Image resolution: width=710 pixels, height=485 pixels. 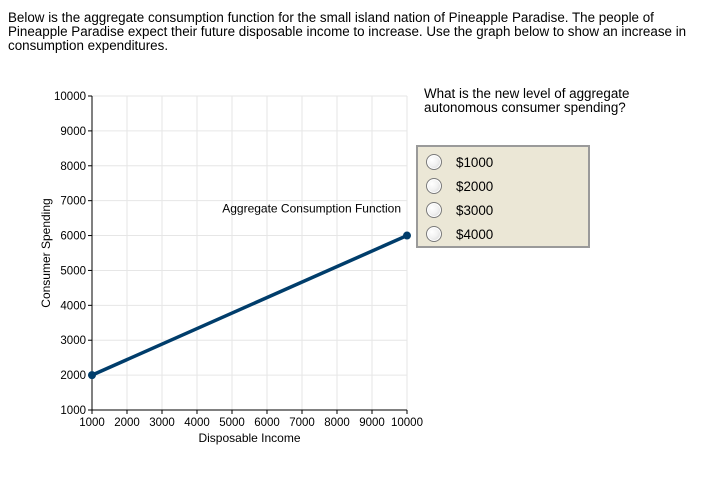 I want to click on y-tick-label: 3000, so click(x=73, y=341).